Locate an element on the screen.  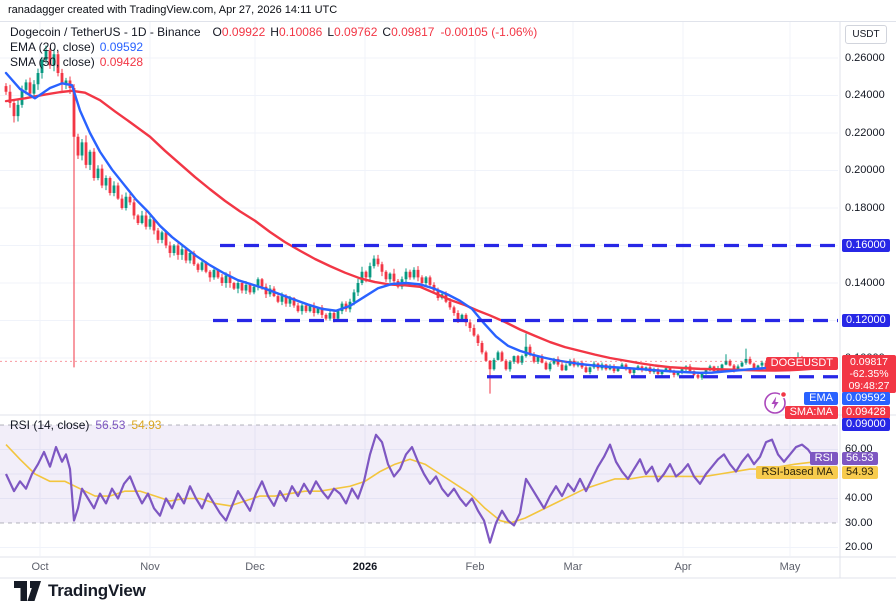
ema-axis-badge: 0.09592 is located at coordinates (866, 398).